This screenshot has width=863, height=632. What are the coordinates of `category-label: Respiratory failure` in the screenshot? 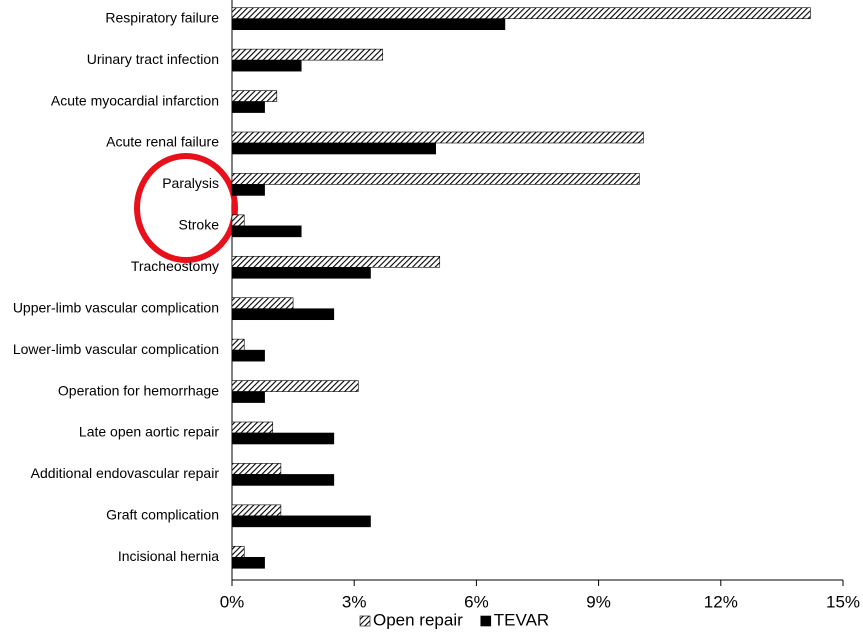 It's located at (162, 17).